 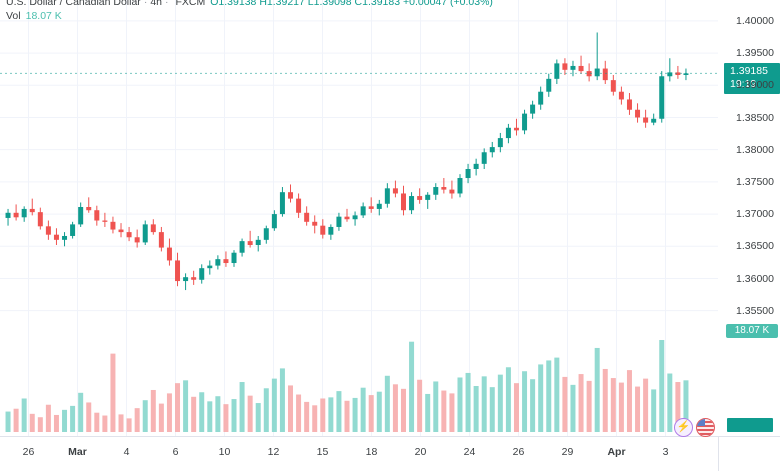 What do you see at coordinates (755, 214) in the screenshot?
I see `price-axis-tick: 1.37000` at bounding box center [755, 214].